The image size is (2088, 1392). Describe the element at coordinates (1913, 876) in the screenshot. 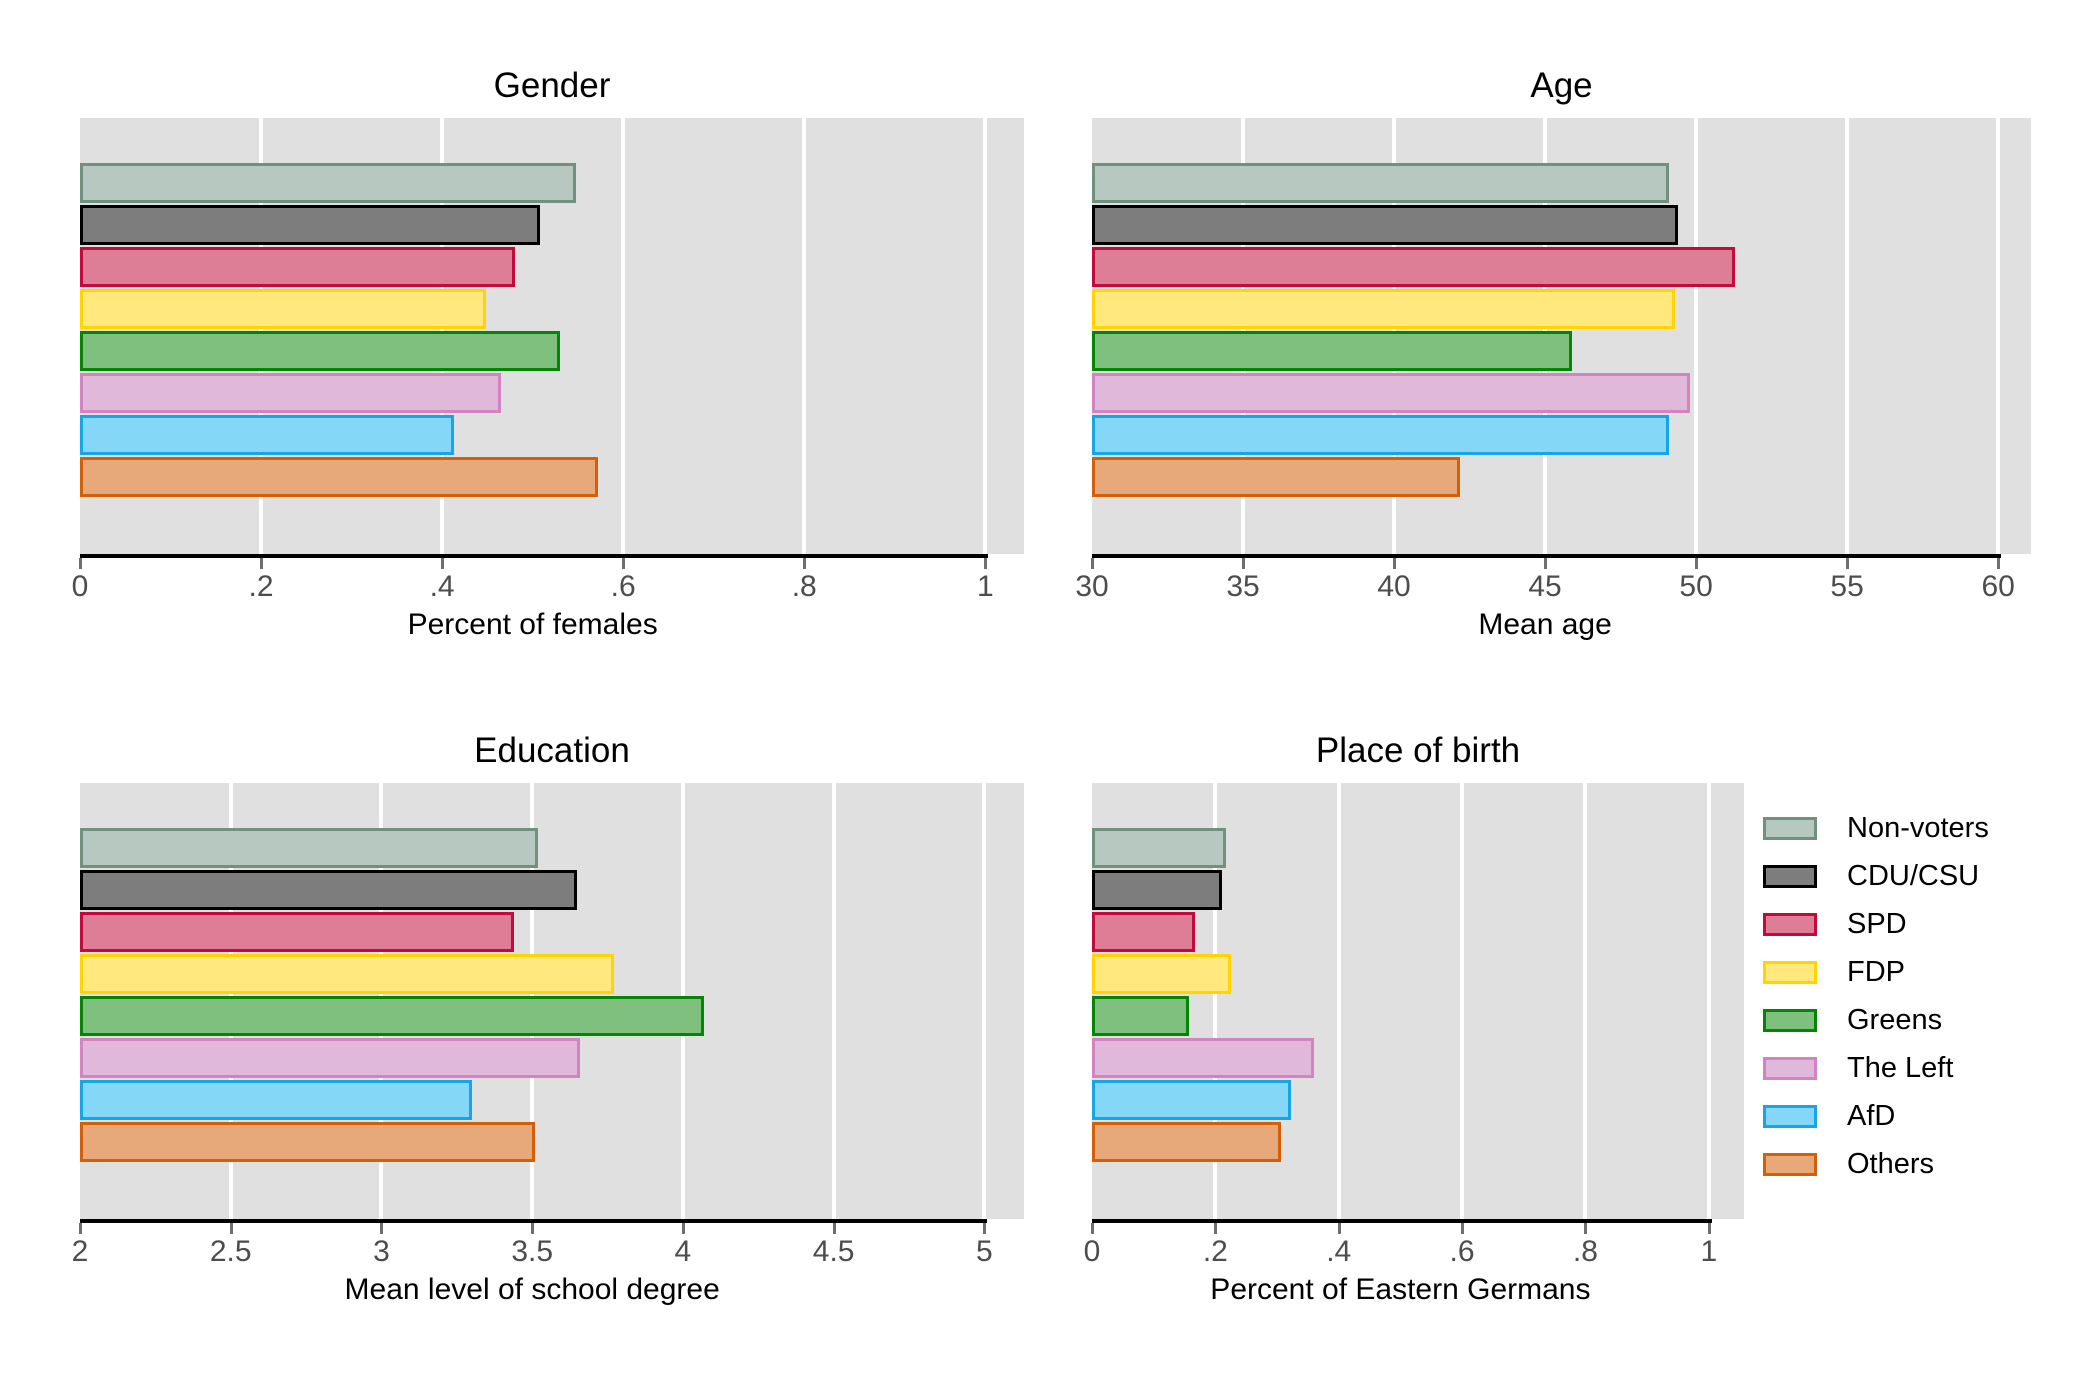

I see `legend-label: CDU/CSU` at that location.